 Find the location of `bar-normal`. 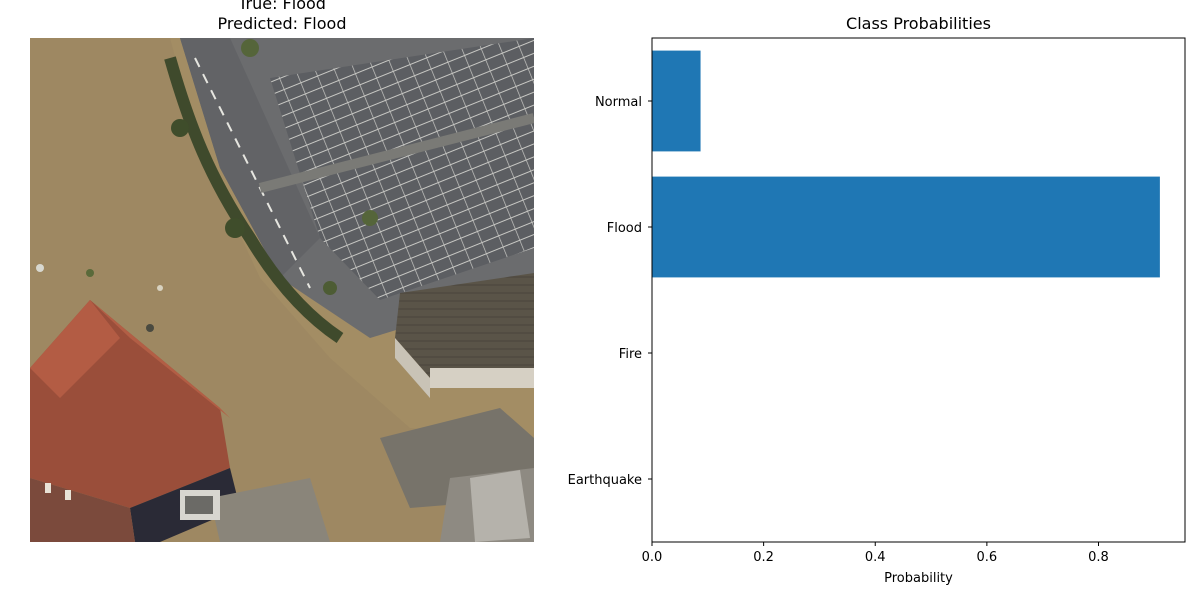

bar-normal is located at coordinates (676, 101).